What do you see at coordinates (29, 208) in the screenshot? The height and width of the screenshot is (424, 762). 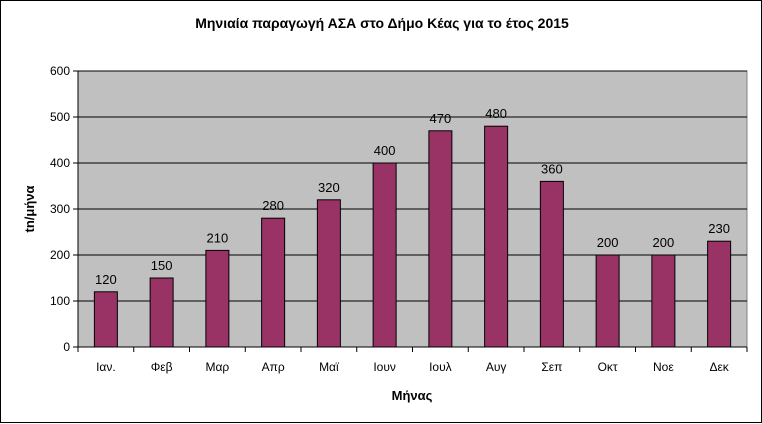 I see `y-axis-title: tn/μήνα` at bounding box center [29, 208].